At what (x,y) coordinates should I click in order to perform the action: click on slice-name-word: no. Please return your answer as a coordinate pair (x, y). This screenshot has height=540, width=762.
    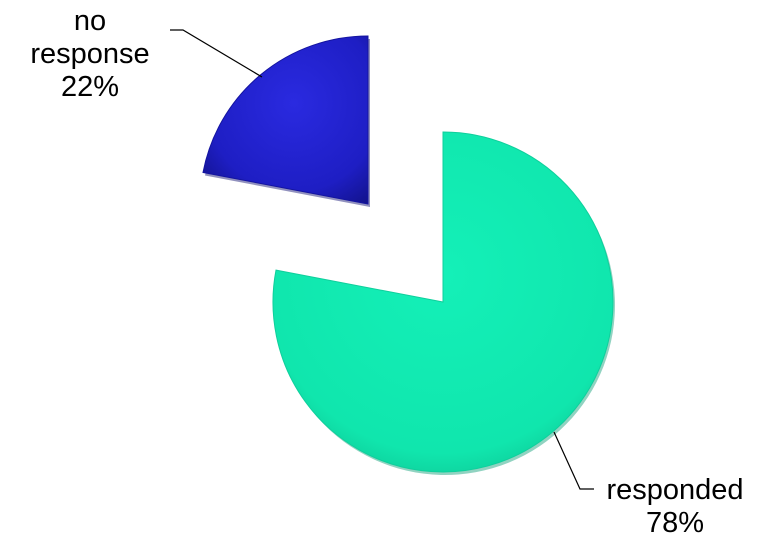
    Looking at the image, I should click on (90, 21).